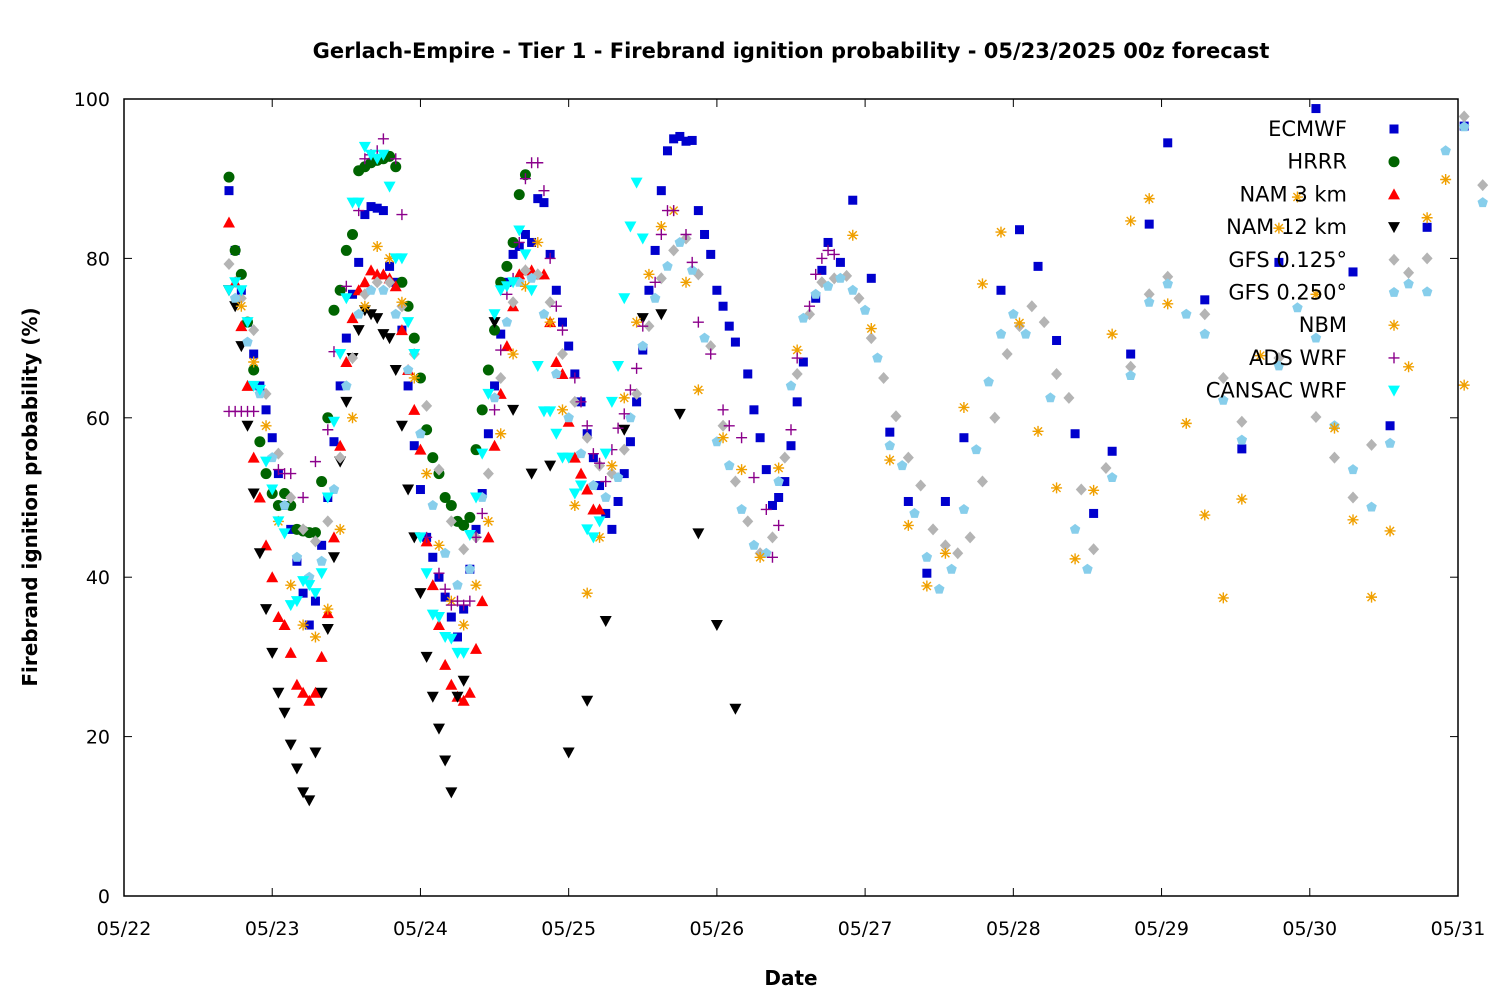 The height and width of the screenshot is (1000, 1500). I want to click on y-axis-label: Firebrand ignition probability (%), so click(30, 496).